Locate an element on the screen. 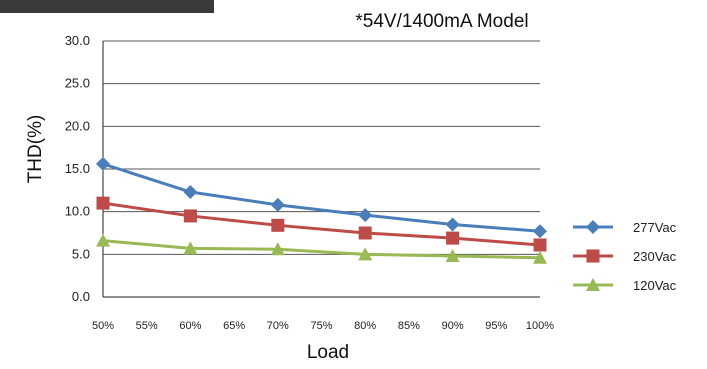 This screenshot has height=369, width=707. series-line-230Vac is located at coordinates (321, 224).